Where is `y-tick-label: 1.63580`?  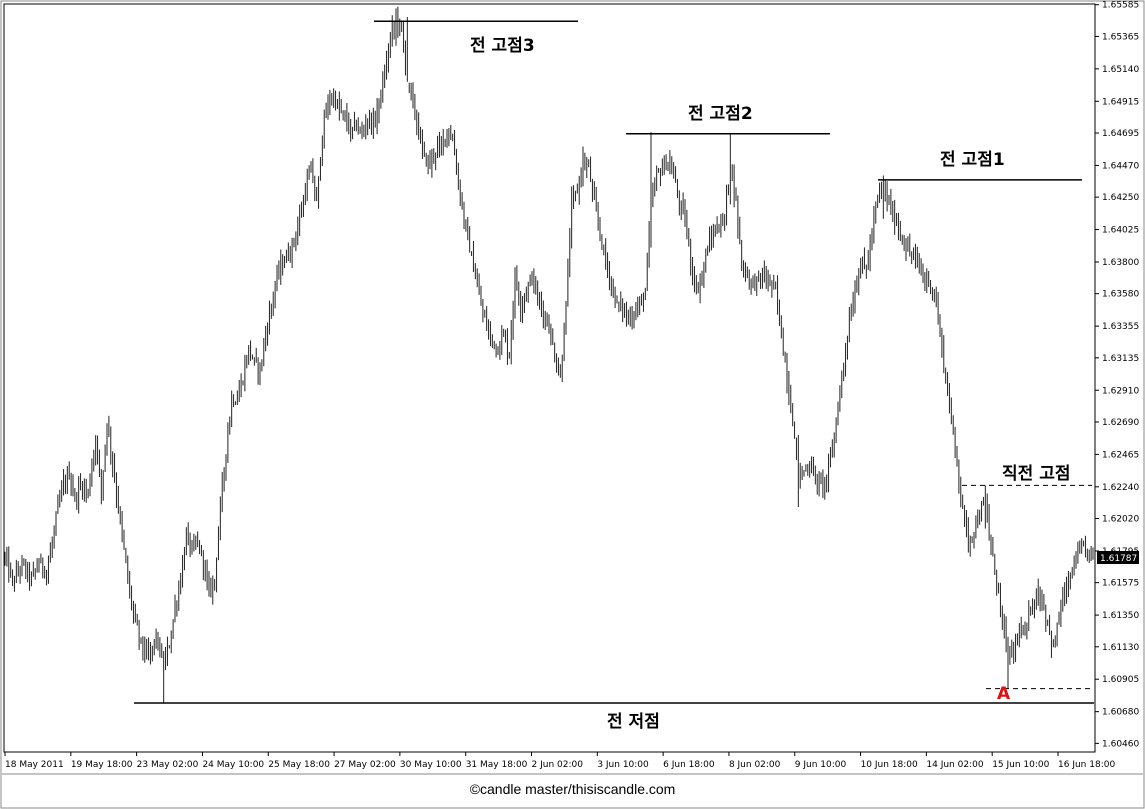 y-tick-label: 1.63580 is located at coordinates (1120, 295).